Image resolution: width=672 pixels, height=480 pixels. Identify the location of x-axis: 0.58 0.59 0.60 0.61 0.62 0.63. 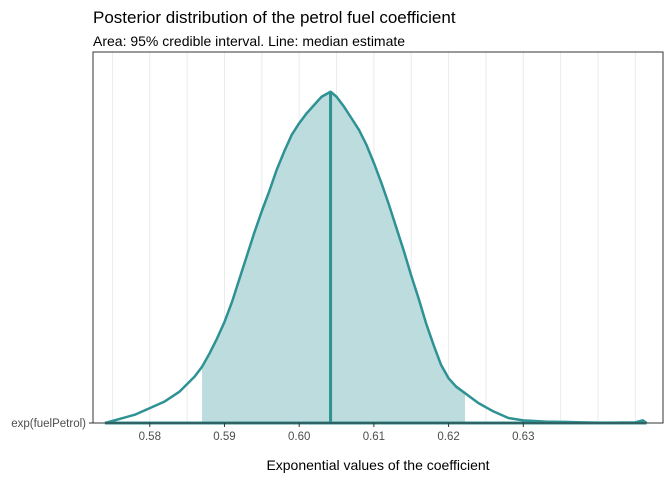
(336, 433).